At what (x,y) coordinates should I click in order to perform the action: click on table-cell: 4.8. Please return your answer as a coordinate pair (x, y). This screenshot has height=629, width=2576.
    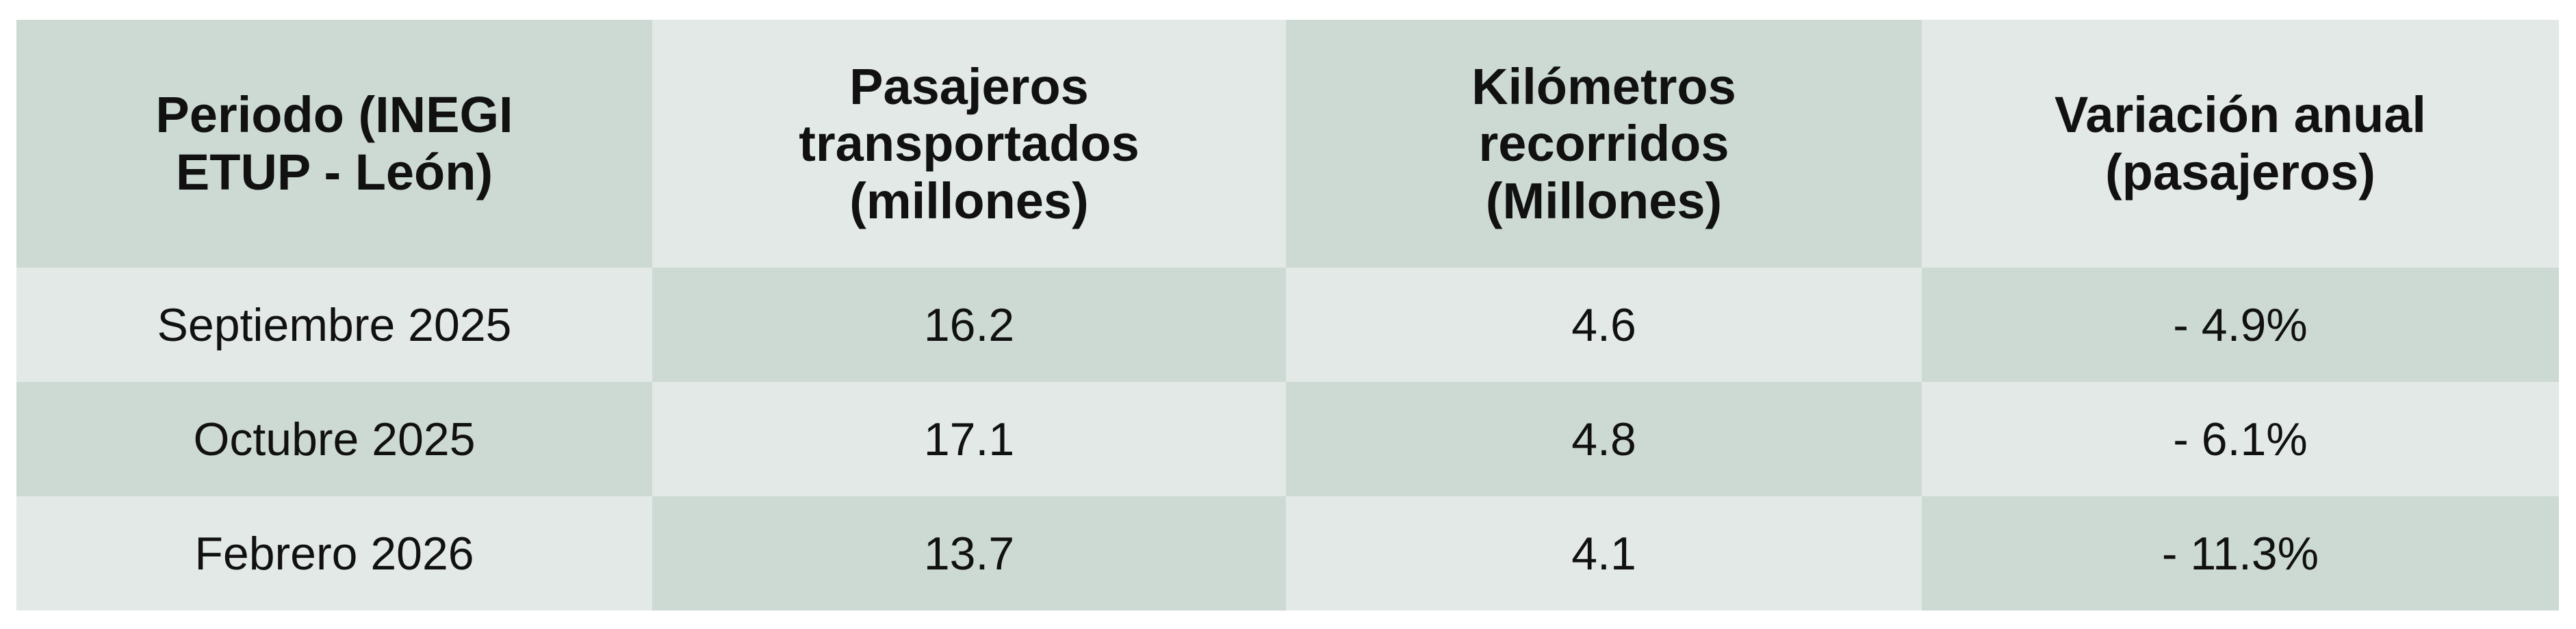
    Looking at the image, I should click on (1604, 439).